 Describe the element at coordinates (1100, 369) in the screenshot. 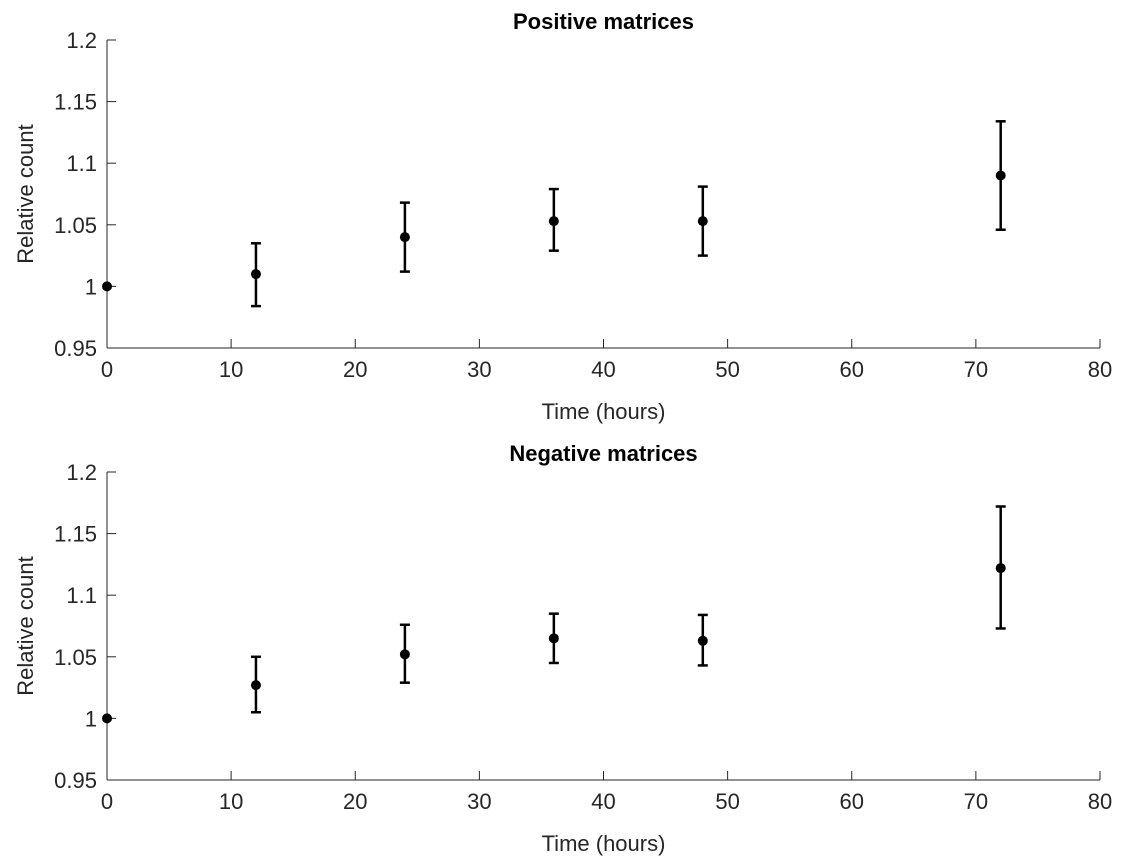

I see `top-x-tick-label: 80` at that location.